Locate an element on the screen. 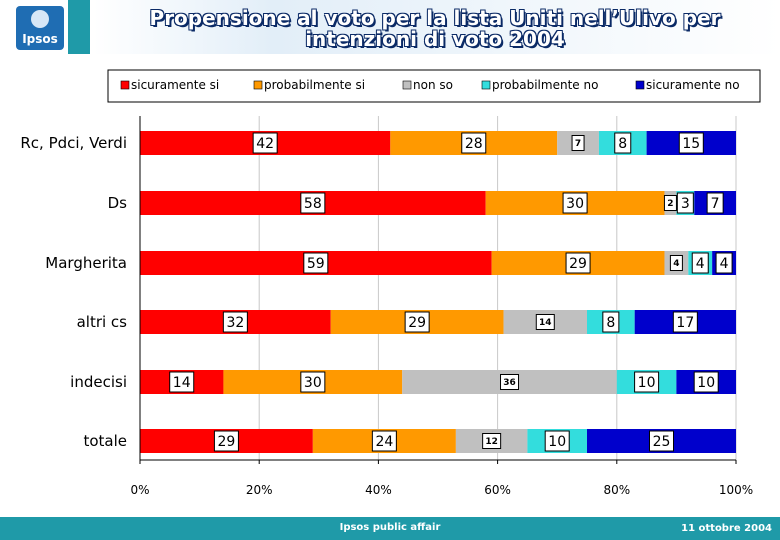 Image resolution: width=780 pixels, height=540 pixels. legend-label-3: probabilmente no is located at coordinates (545, 85).